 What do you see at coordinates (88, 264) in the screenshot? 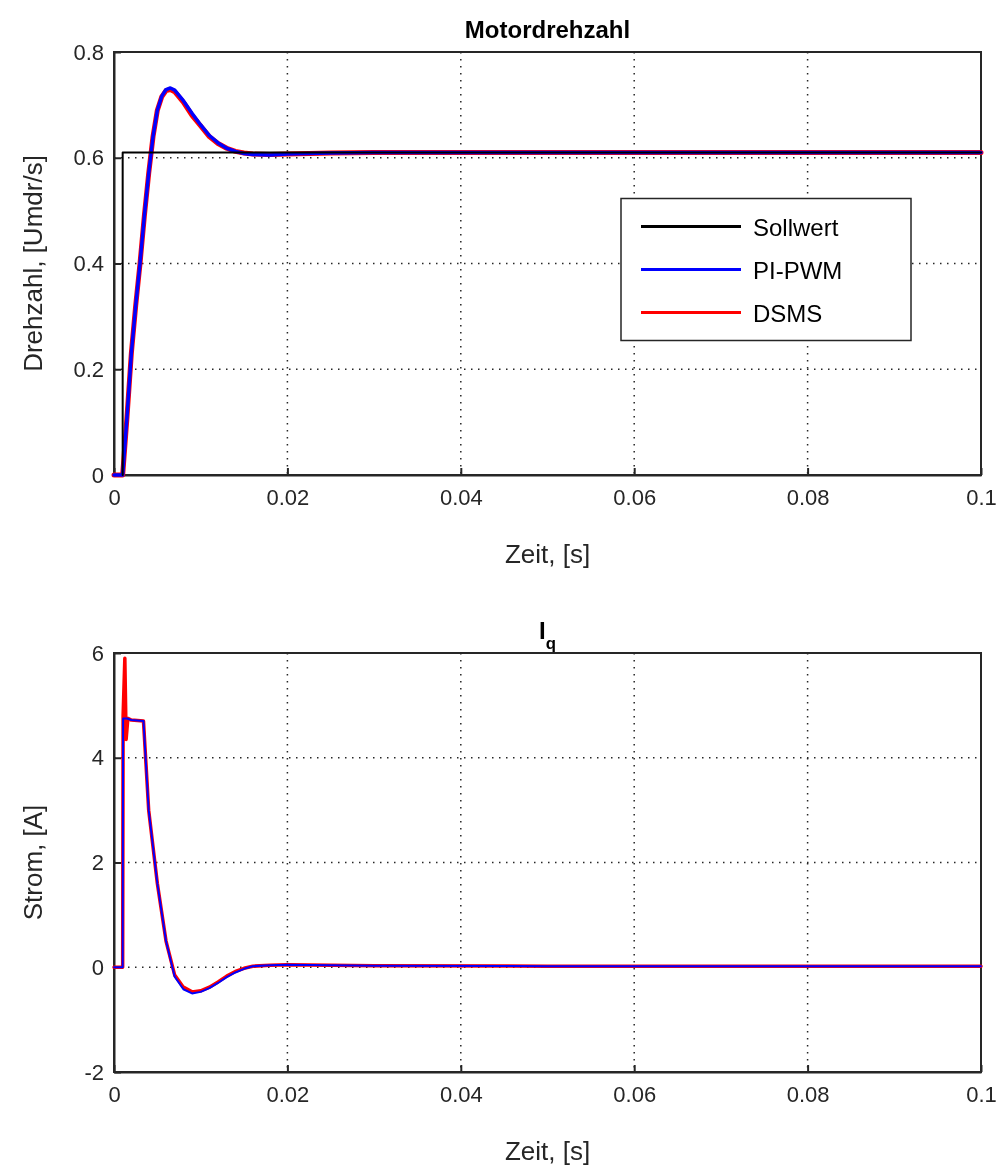
I see `y-tick-label: 0.4` at bounding box center [88, 264].